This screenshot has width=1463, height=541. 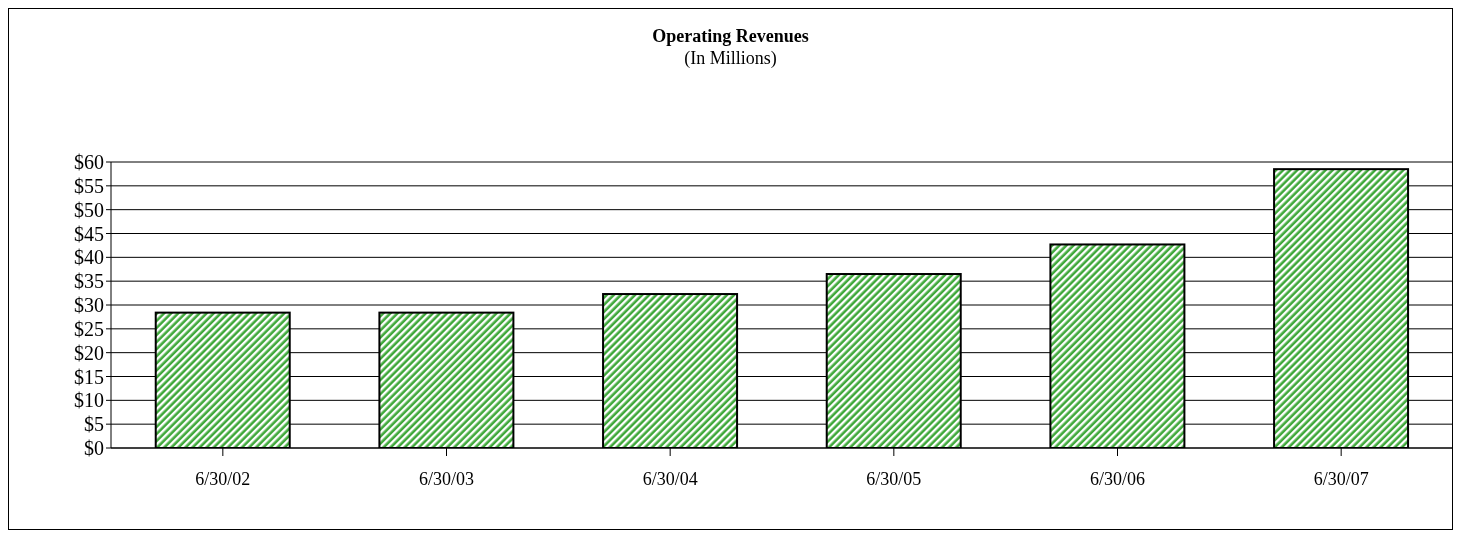 I want to click on y-tick-label: $25, so click(x=89, y=328).